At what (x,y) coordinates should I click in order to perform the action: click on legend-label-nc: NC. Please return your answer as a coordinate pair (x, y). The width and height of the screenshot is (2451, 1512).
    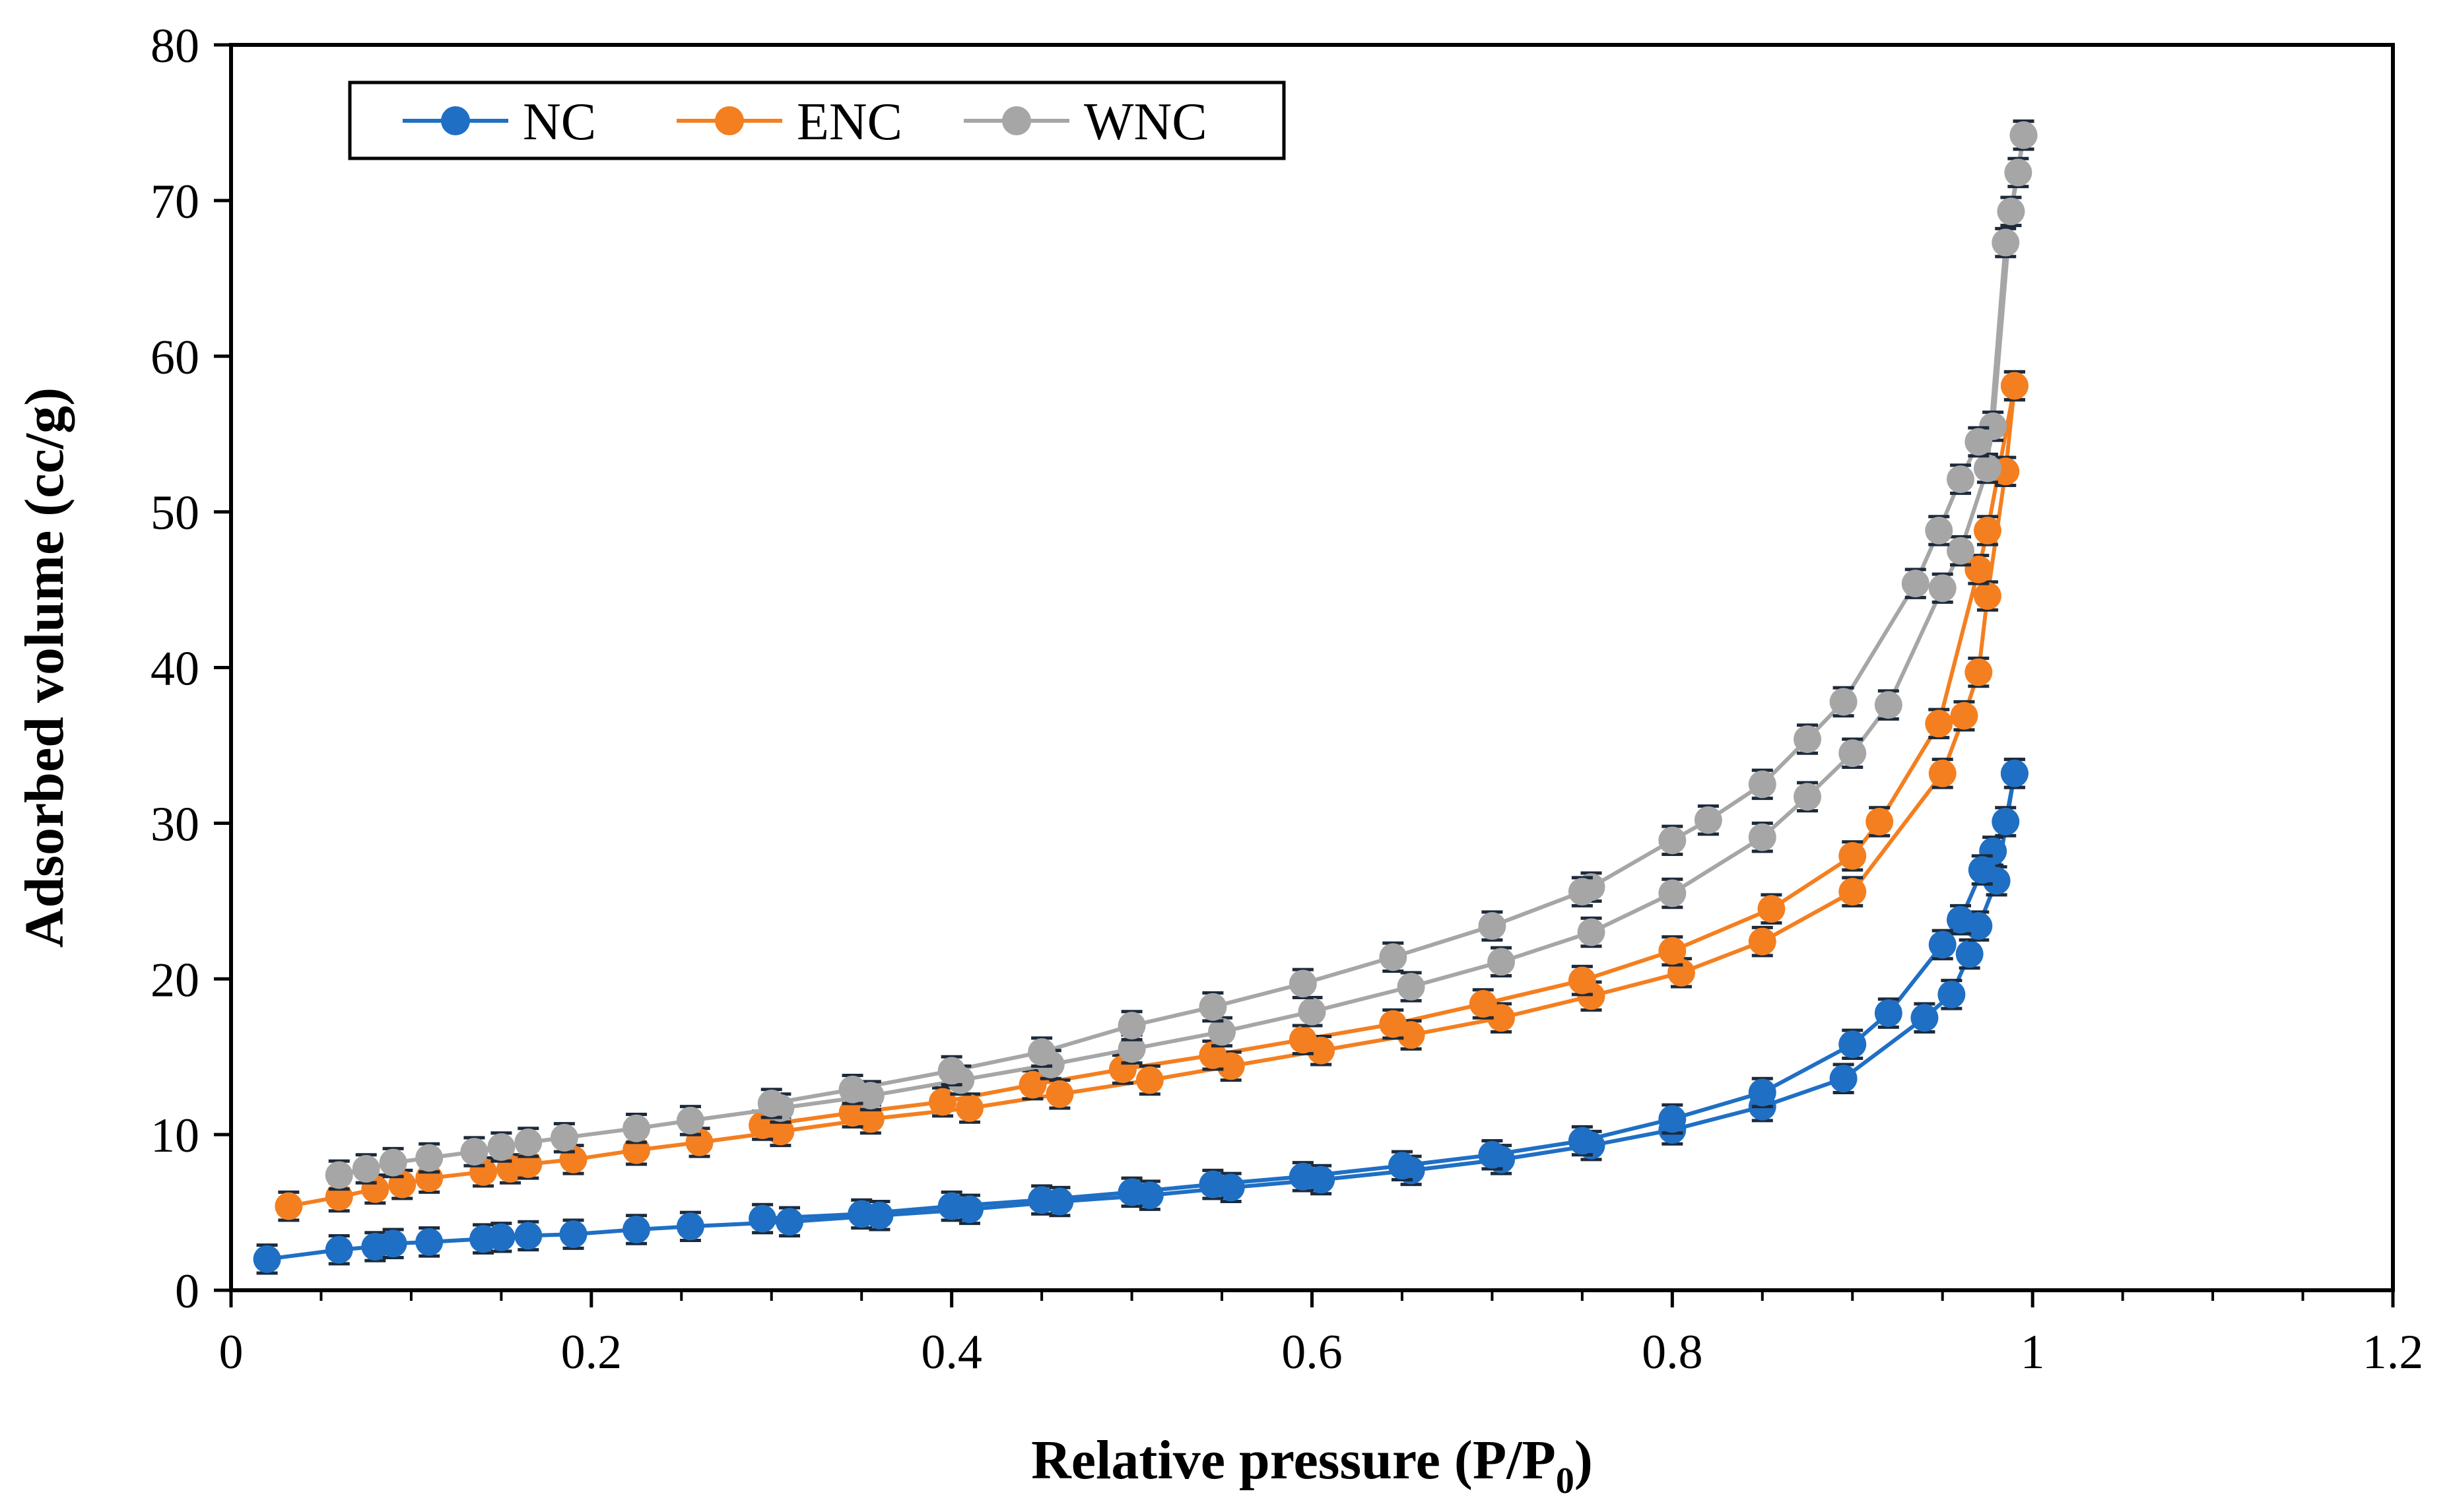
    Looking at the image, I should click on (560, 122).